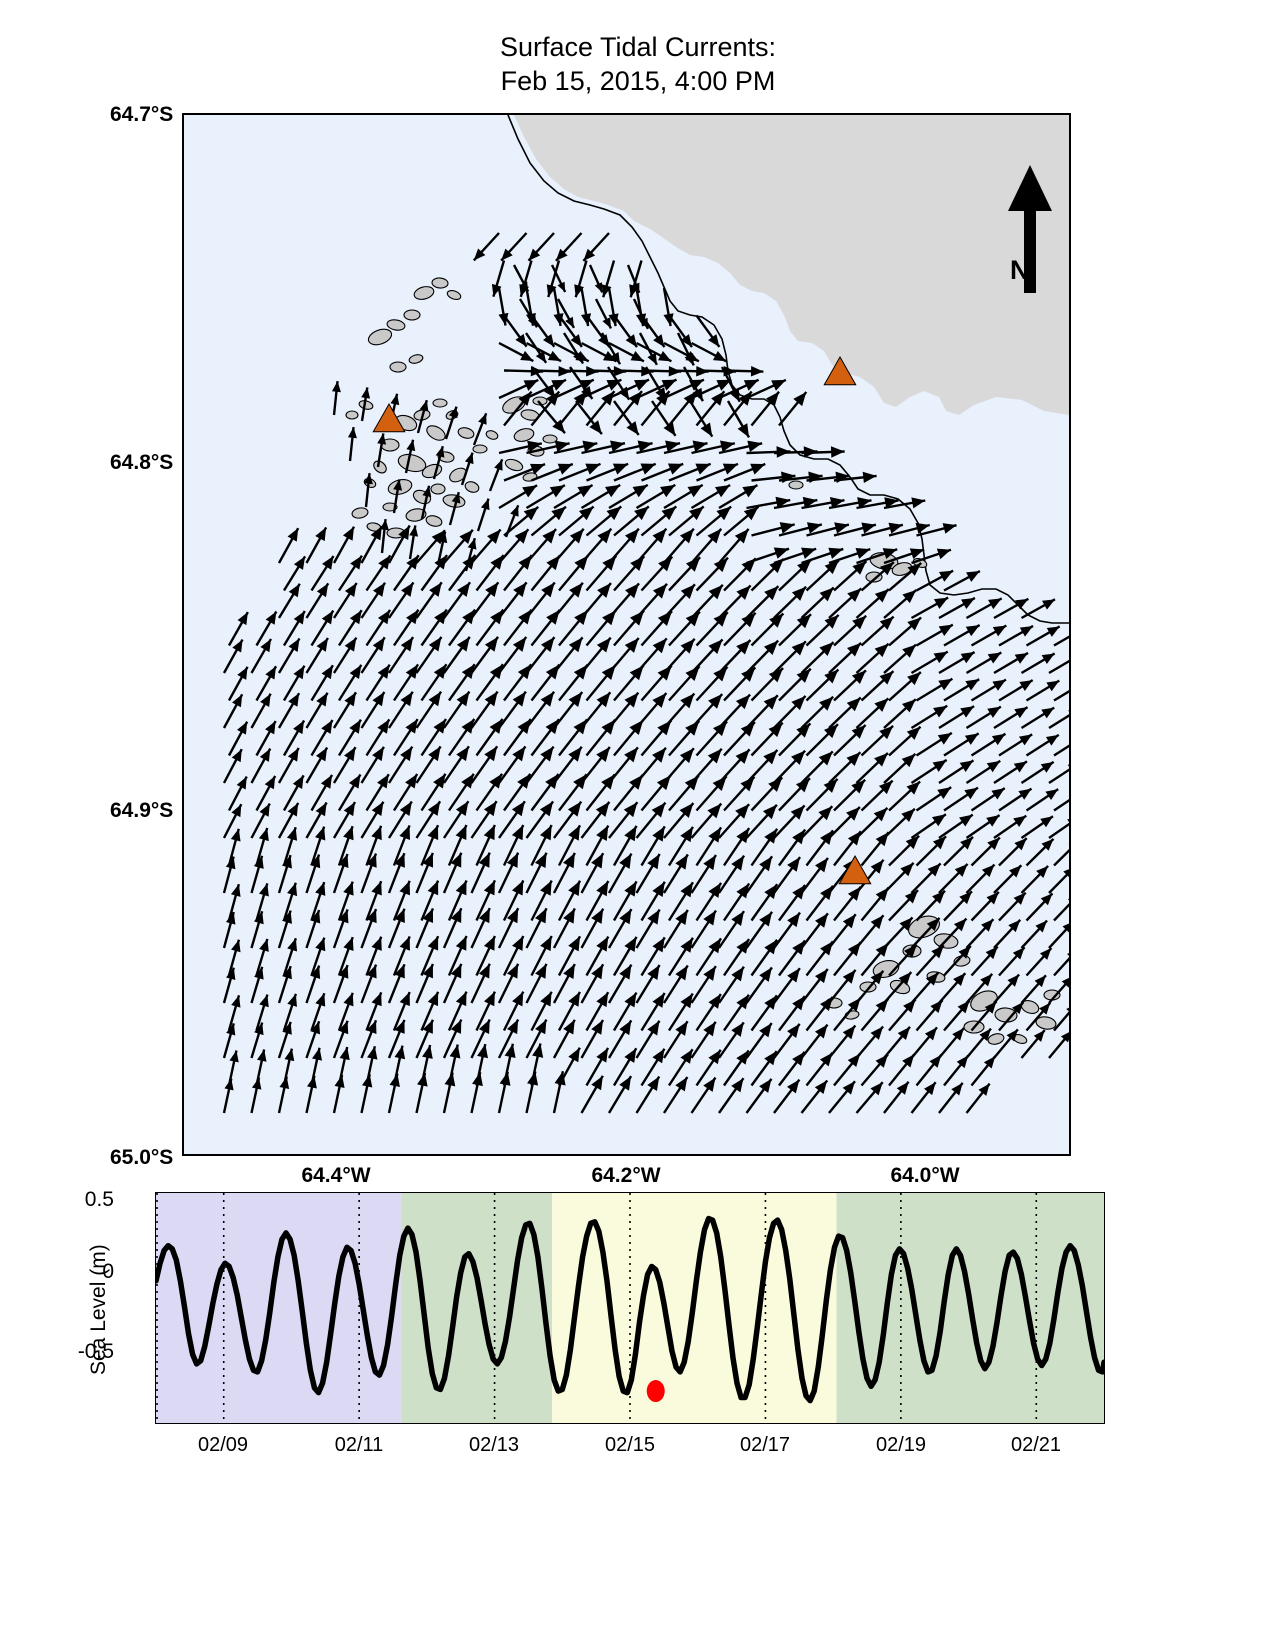 The width and height of the screenshot is (1276, 1652). Describe the element at coordinates (638, 47) in the screenshot. I see `title-line-1: Surface Tidal Currents:` at that location.